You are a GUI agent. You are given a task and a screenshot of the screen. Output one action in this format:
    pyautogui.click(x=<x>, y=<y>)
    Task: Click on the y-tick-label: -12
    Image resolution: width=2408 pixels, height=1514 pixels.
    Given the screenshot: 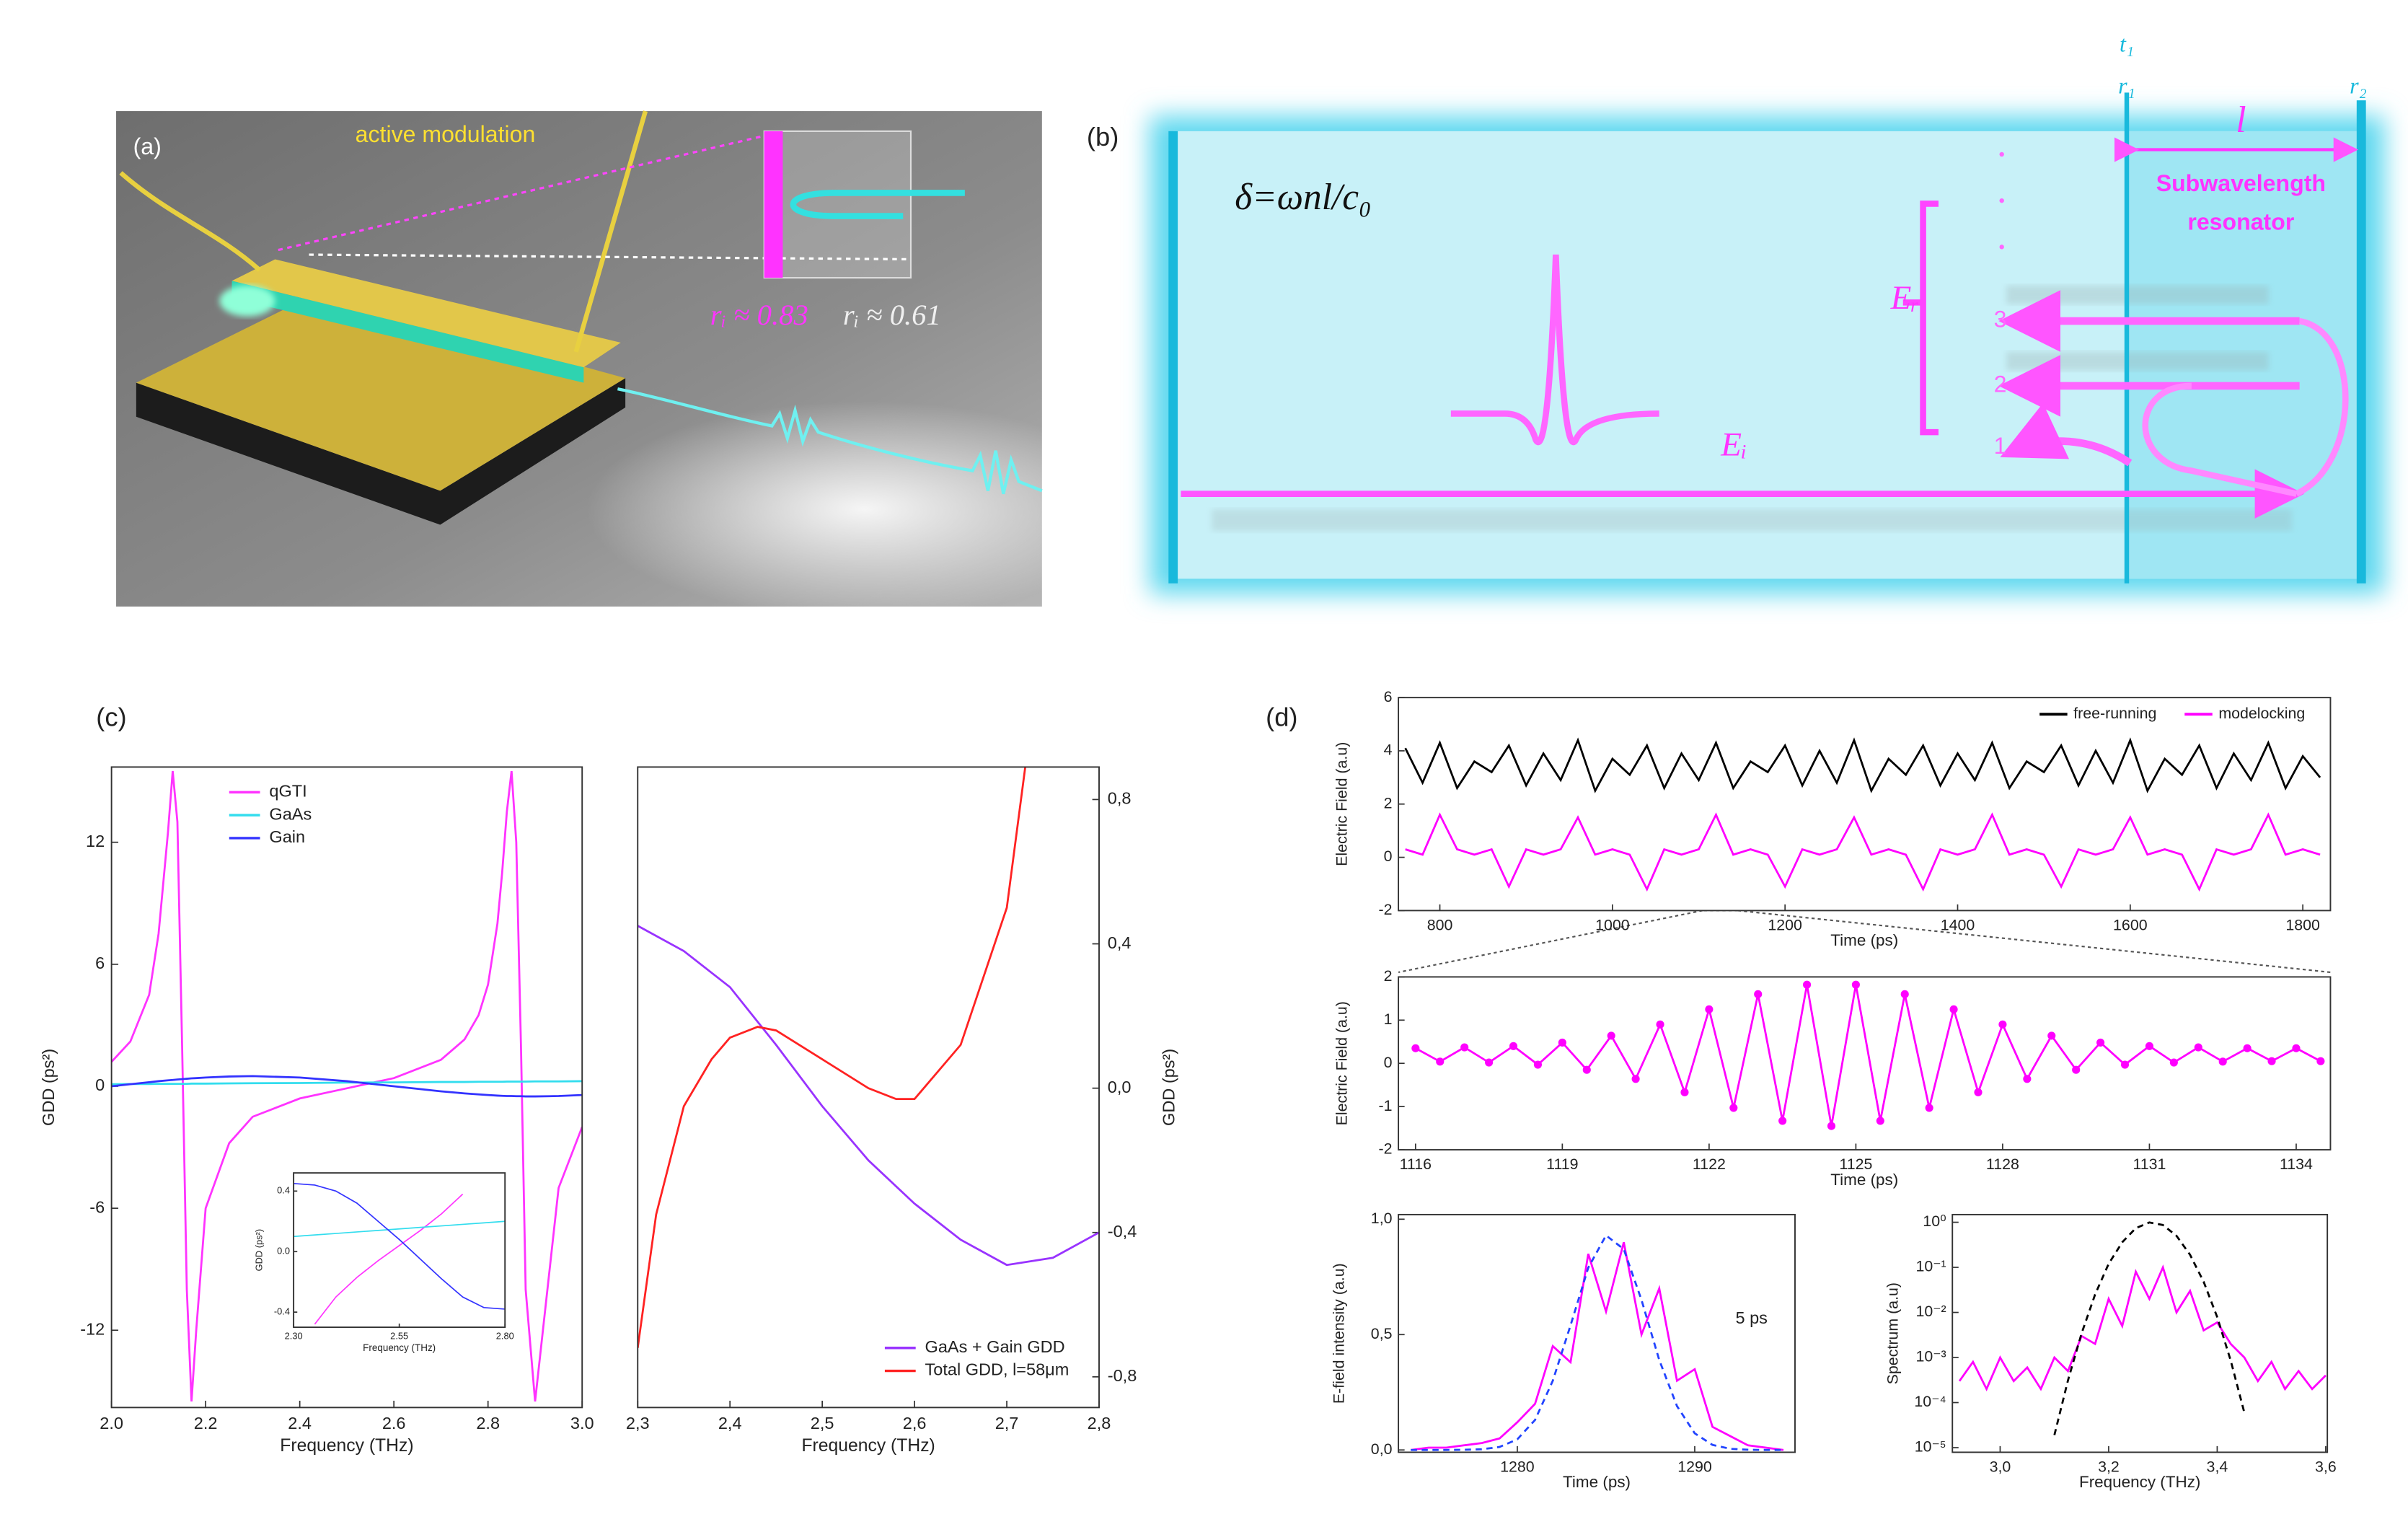 What is the action you would take?
    pyautogui.click(x=93, y=1328)
    